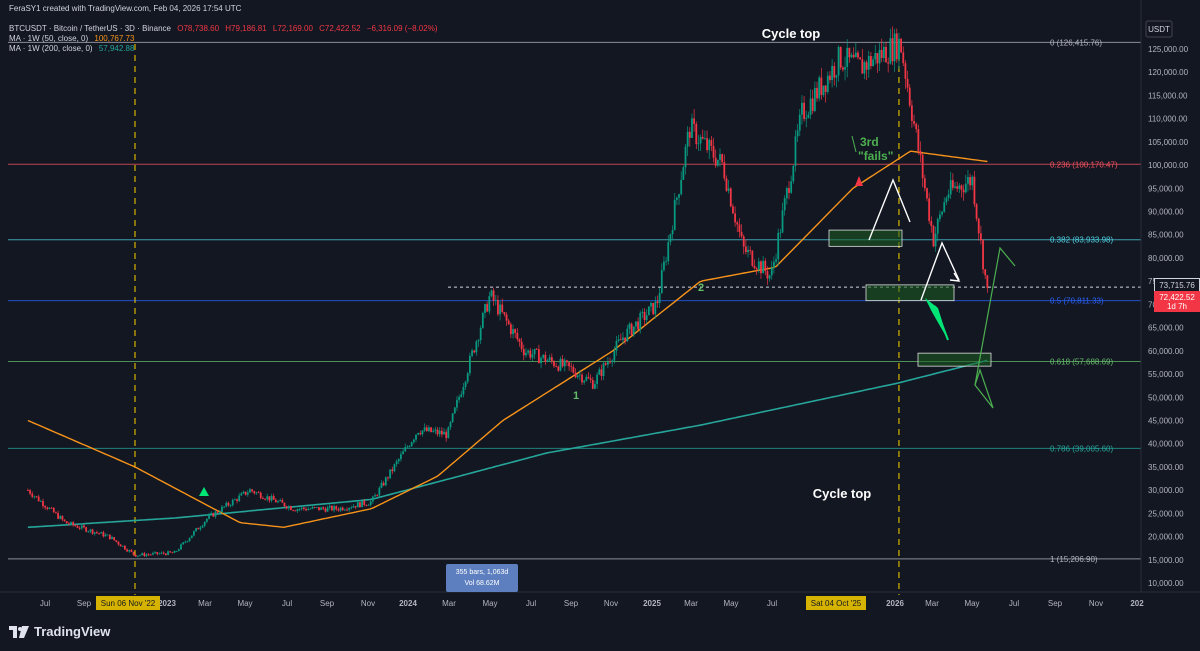 The height and width of the screenshot is (651, 1200). I want to click on fib-level-label: 1 (15,206.90), so click(1074, 559).